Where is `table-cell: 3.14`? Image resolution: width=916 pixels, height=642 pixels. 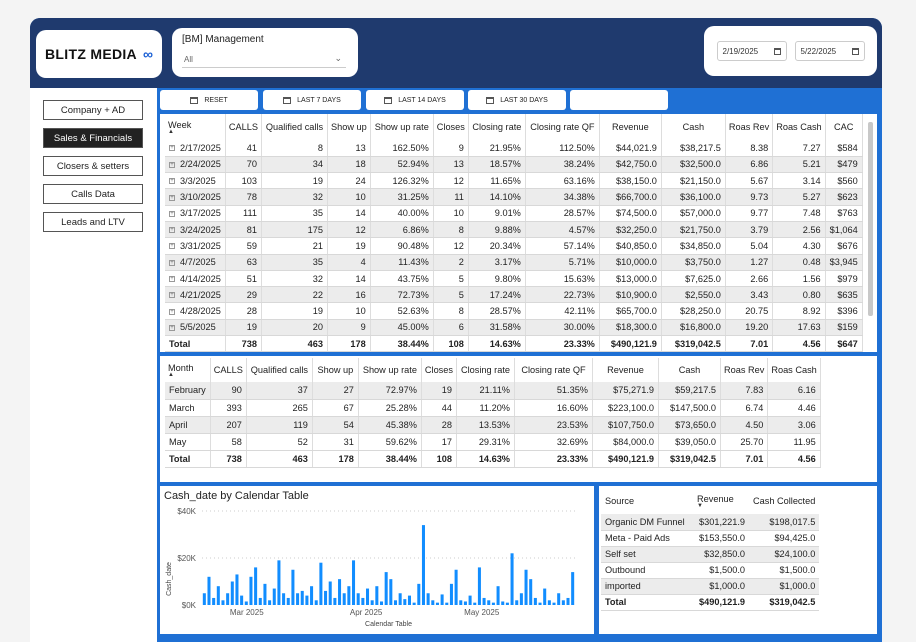 table-cell: 3.14 is located at coordinates (799, 181).